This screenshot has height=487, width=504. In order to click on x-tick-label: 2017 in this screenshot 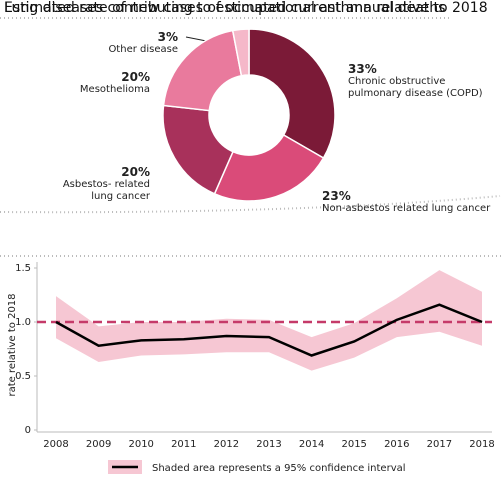, I will do `click(439, 444)`.